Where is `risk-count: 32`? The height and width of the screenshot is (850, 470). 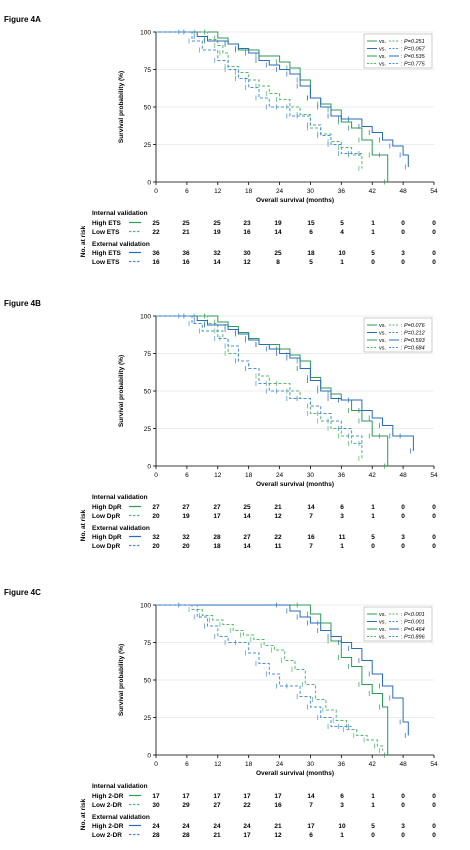
risk-count: 32 is located at coordinates (186, 537).